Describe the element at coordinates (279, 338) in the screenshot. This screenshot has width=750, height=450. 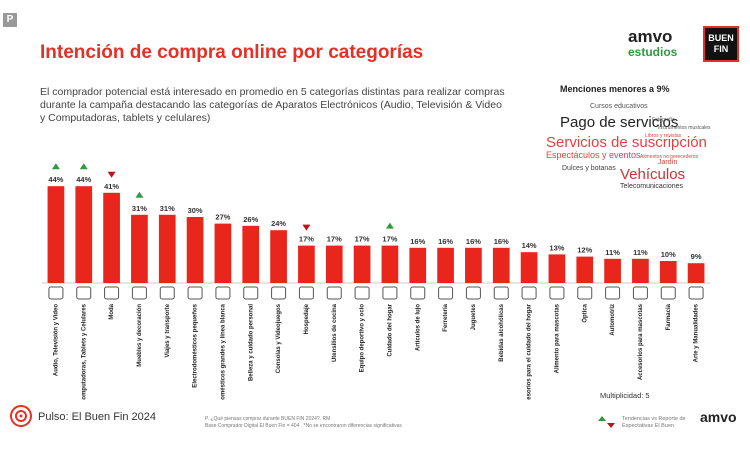
I see `x-tick-label: Consolas y Videojuegos` at that location.